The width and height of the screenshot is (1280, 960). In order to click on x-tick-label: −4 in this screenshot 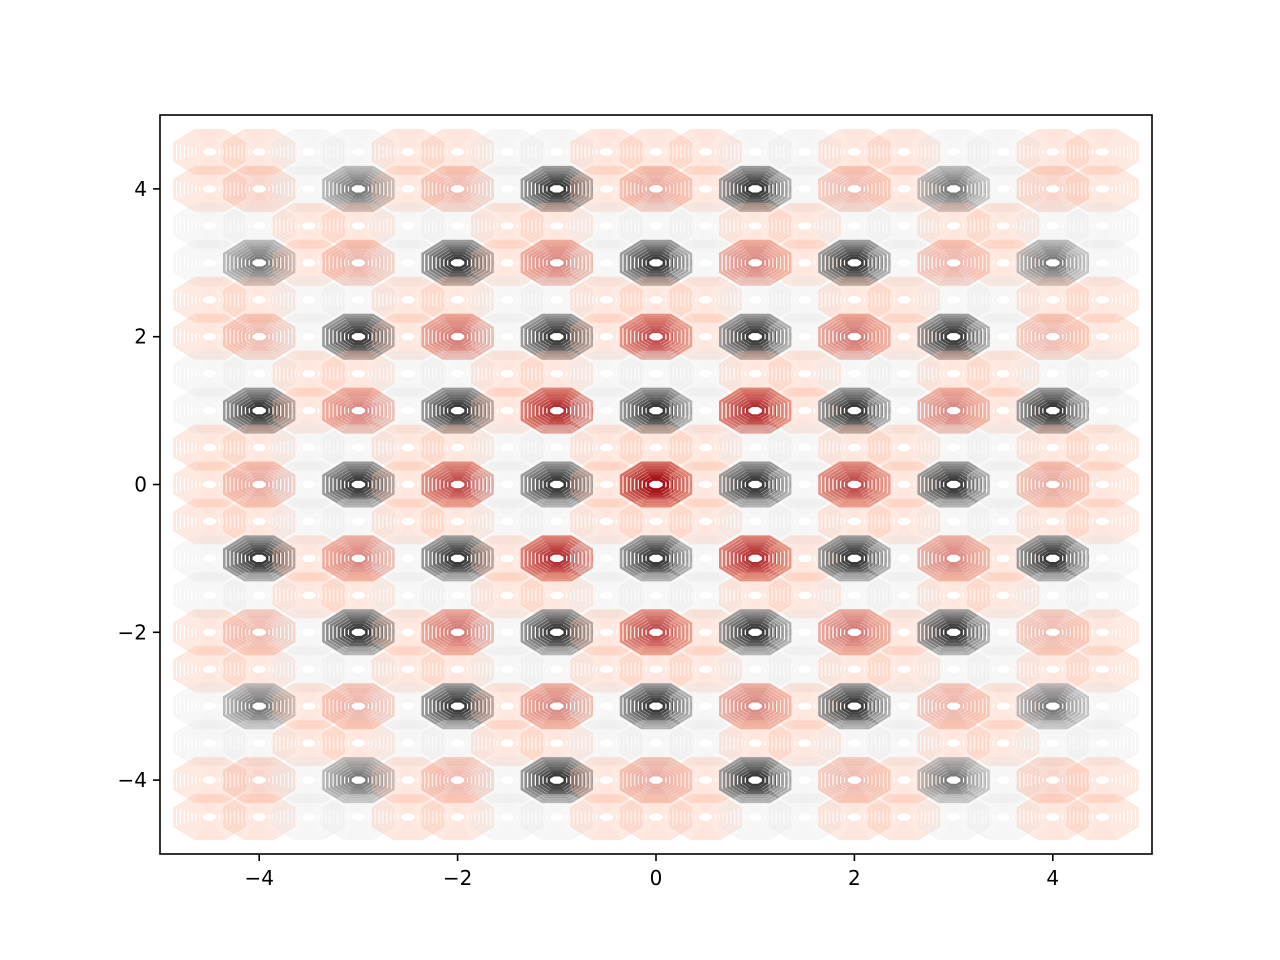, I will do `click(258, 878)`.